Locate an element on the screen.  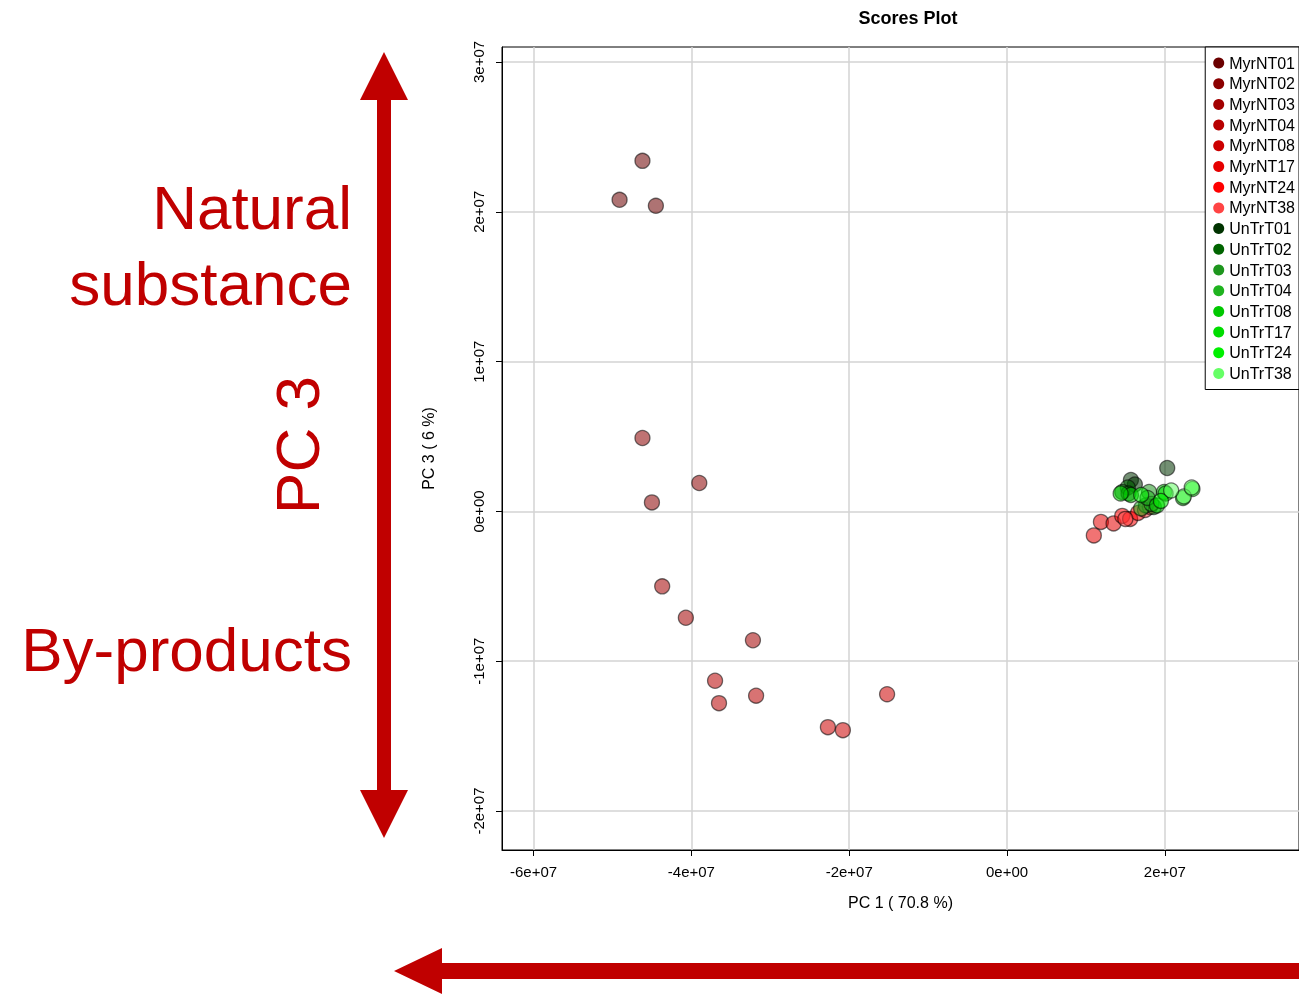
legend-label: UnTrT24 is located at coordinates (1260, 353).